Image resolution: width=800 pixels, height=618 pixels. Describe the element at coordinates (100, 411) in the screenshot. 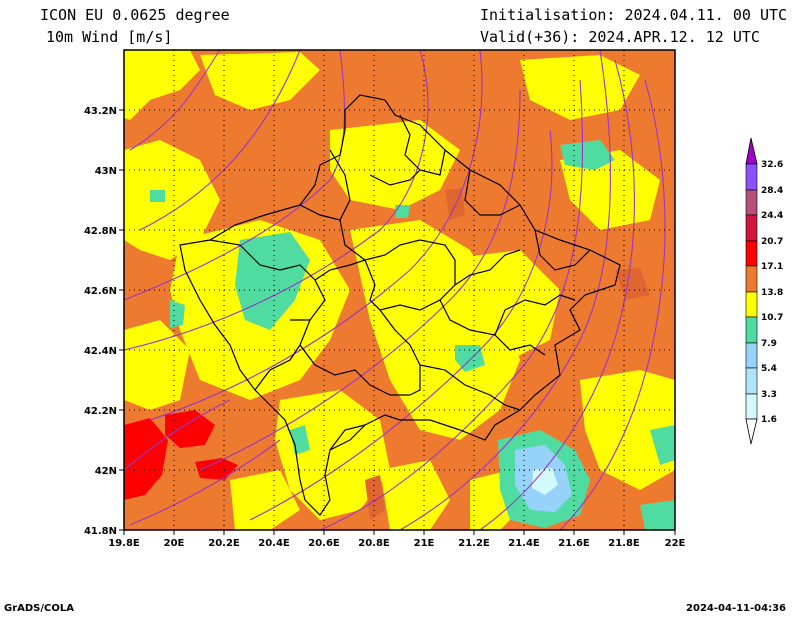

I see `lat-label: 42.2N` at that location.